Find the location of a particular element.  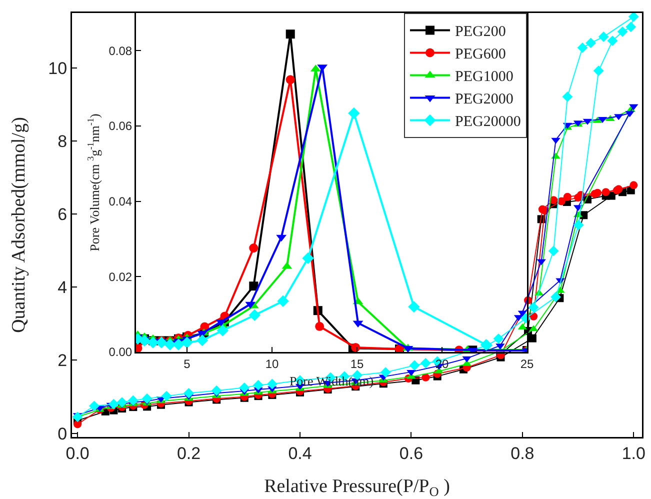

y-tick-label: 0.04 is located at coordinates (120, 201).